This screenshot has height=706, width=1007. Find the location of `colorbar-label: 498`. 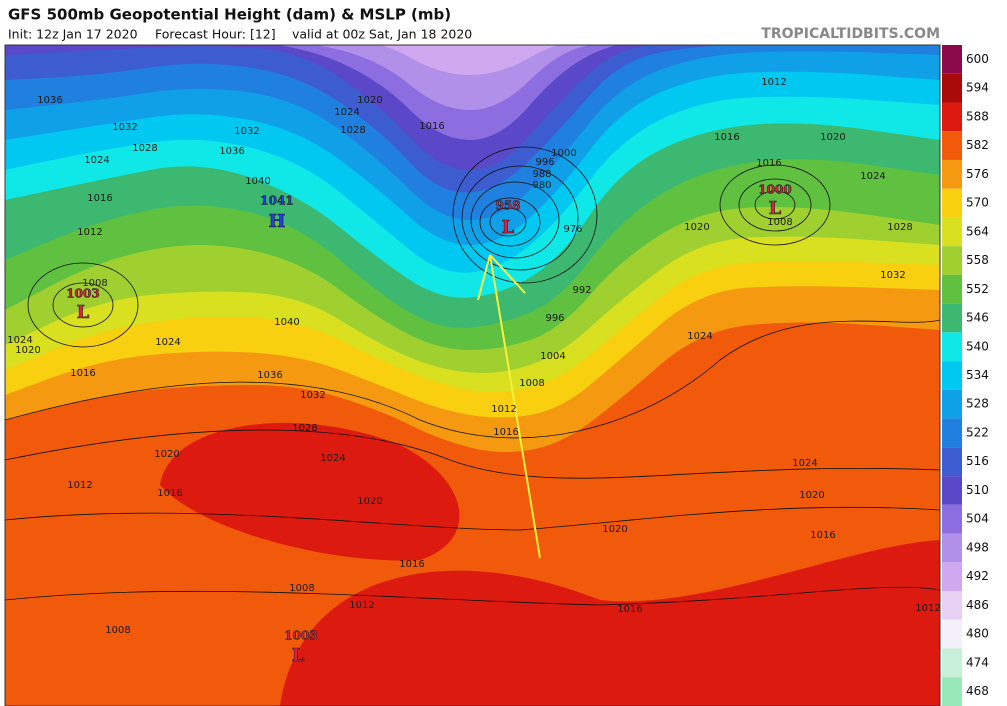

colorbar-label: 498 is located at coordinates (977, 547).